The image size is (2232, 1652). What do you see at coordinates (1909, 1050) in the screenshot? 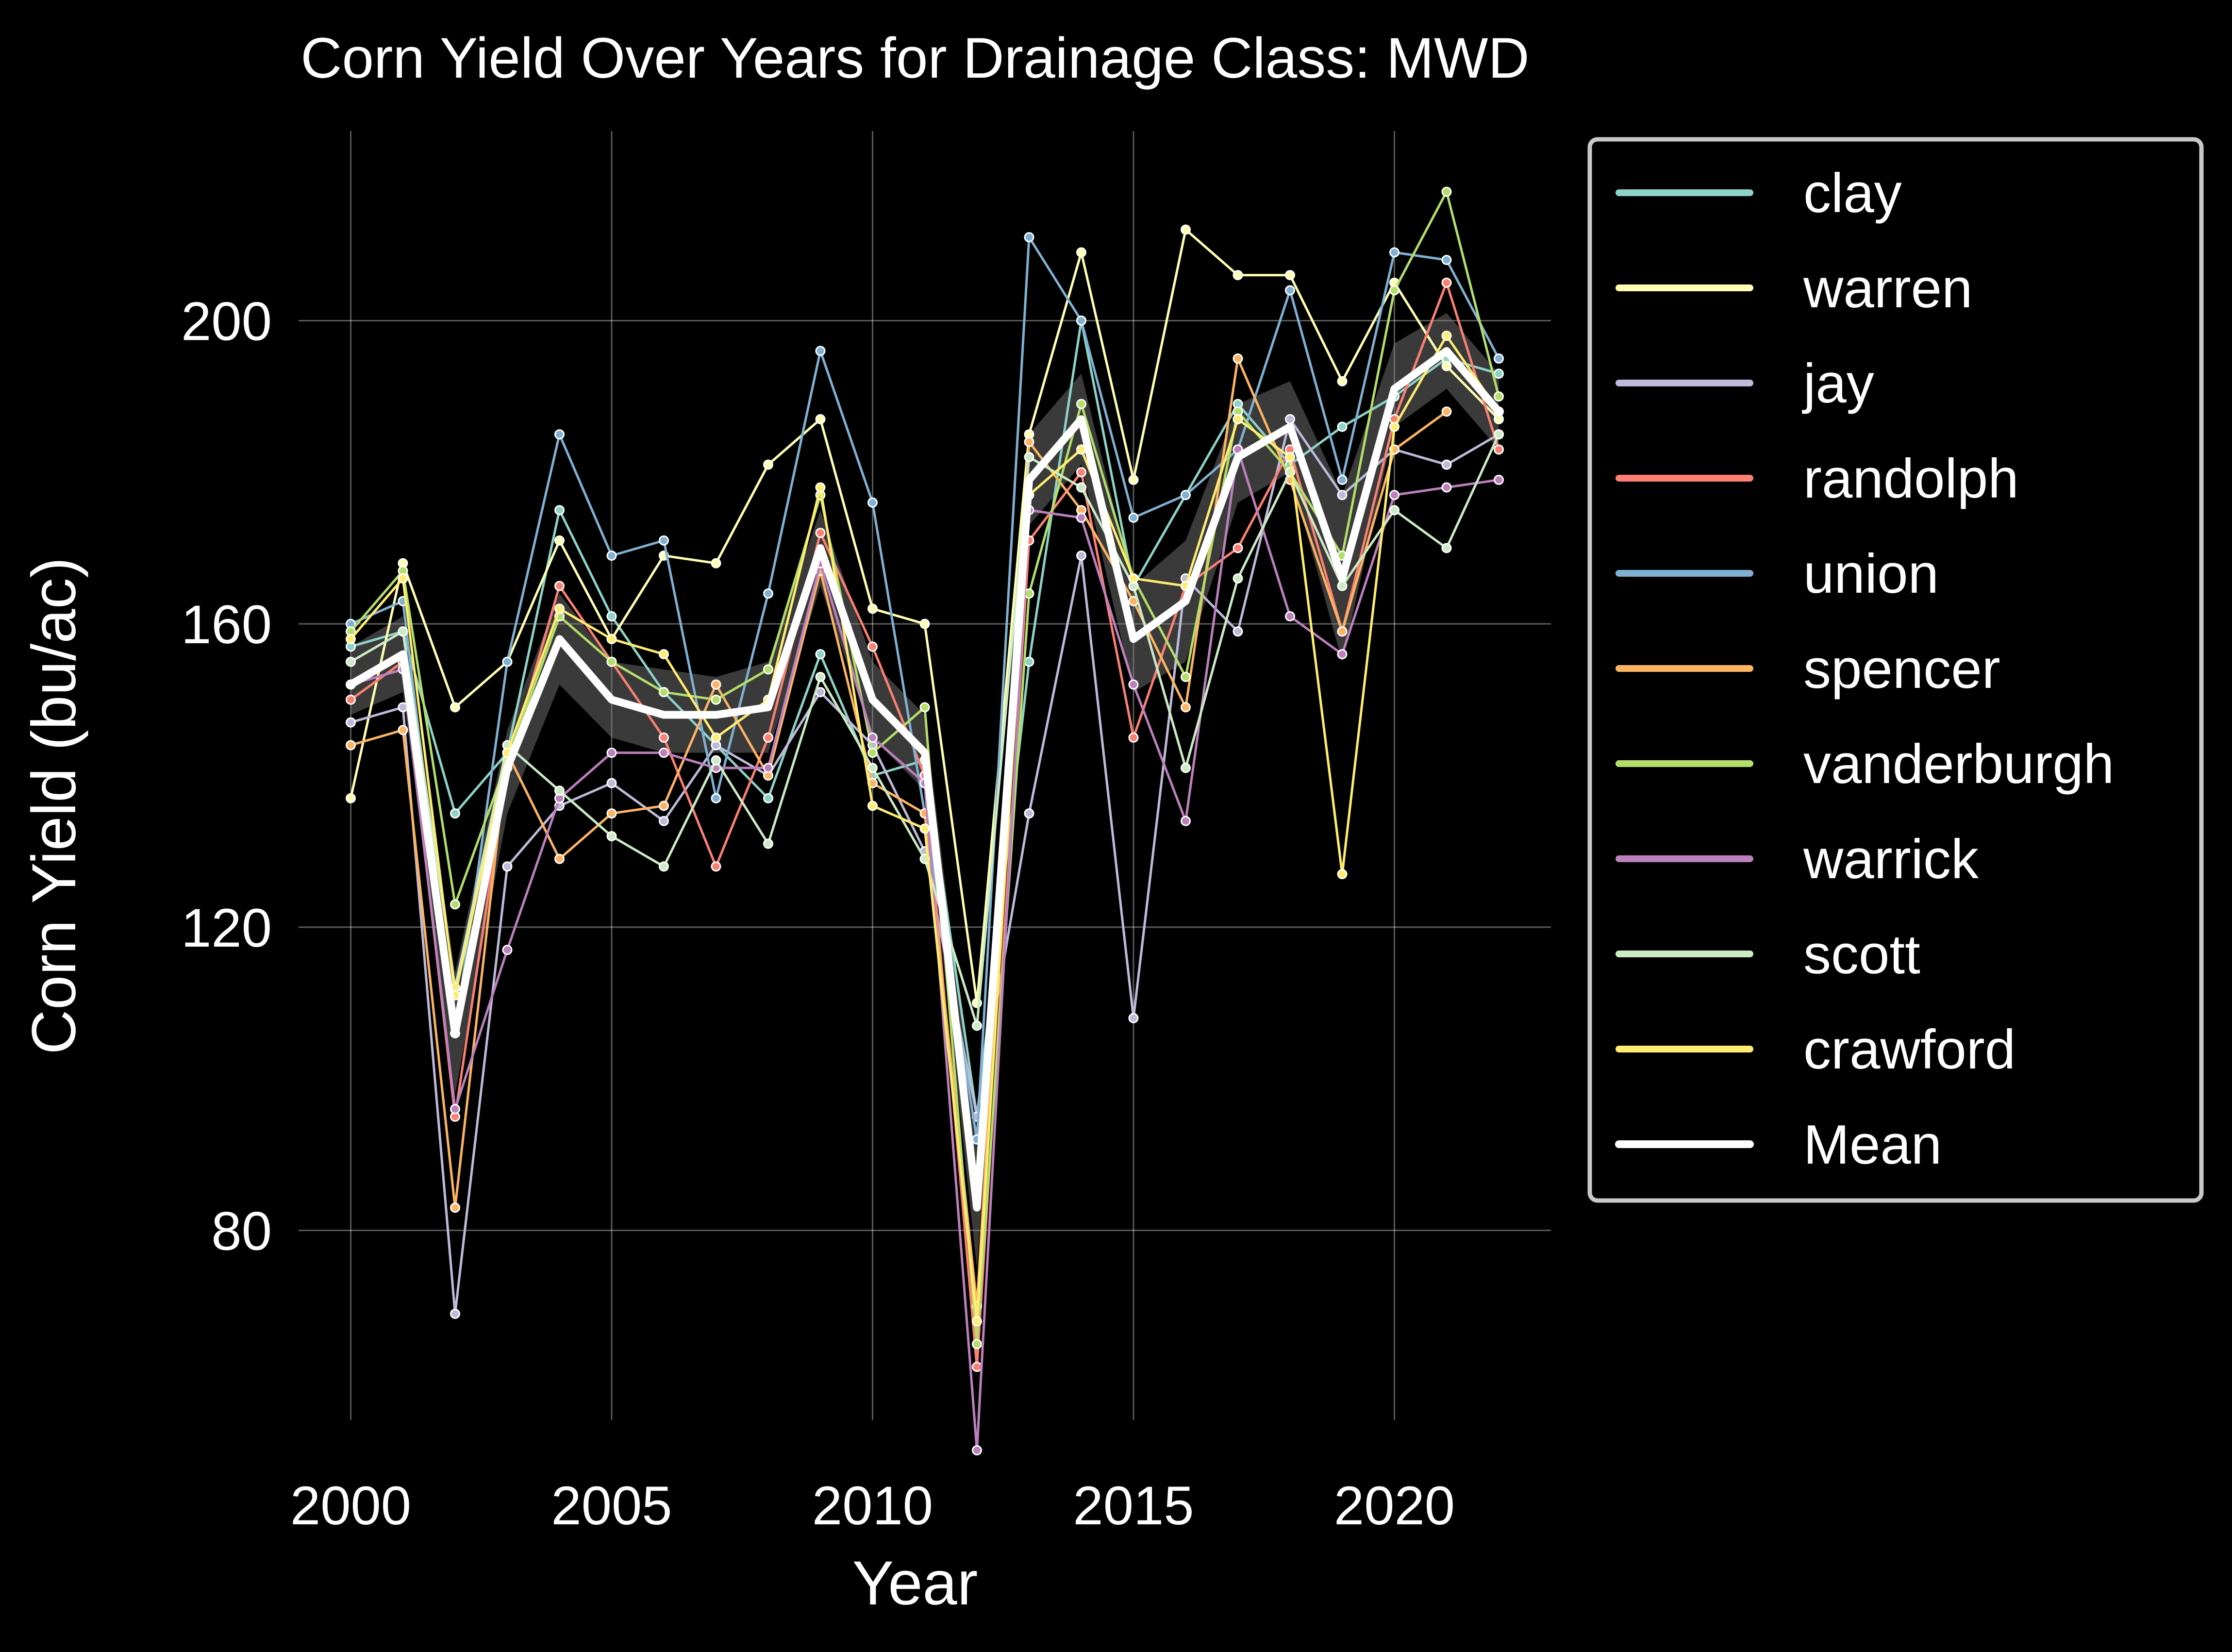
I see `legend-label: crawford` at bounding box center [1909, 1050].